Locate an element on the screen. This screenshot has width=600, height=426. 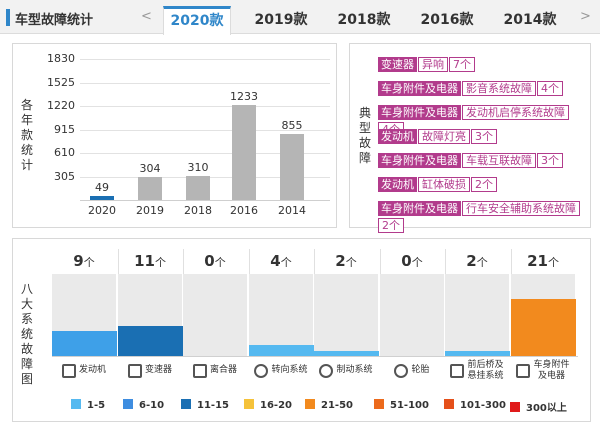
system-count-number: 11 is located at coordinates (144, 261).